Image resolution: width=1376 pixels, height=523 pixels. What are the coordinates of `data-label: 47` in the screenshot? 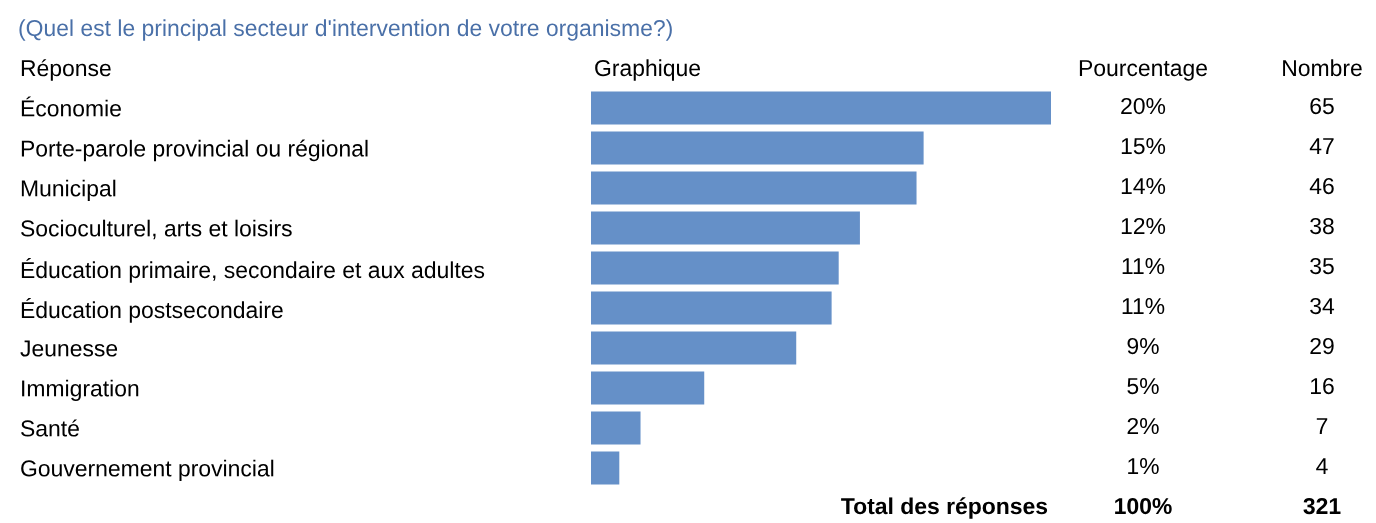 It's located at (1321, 146).